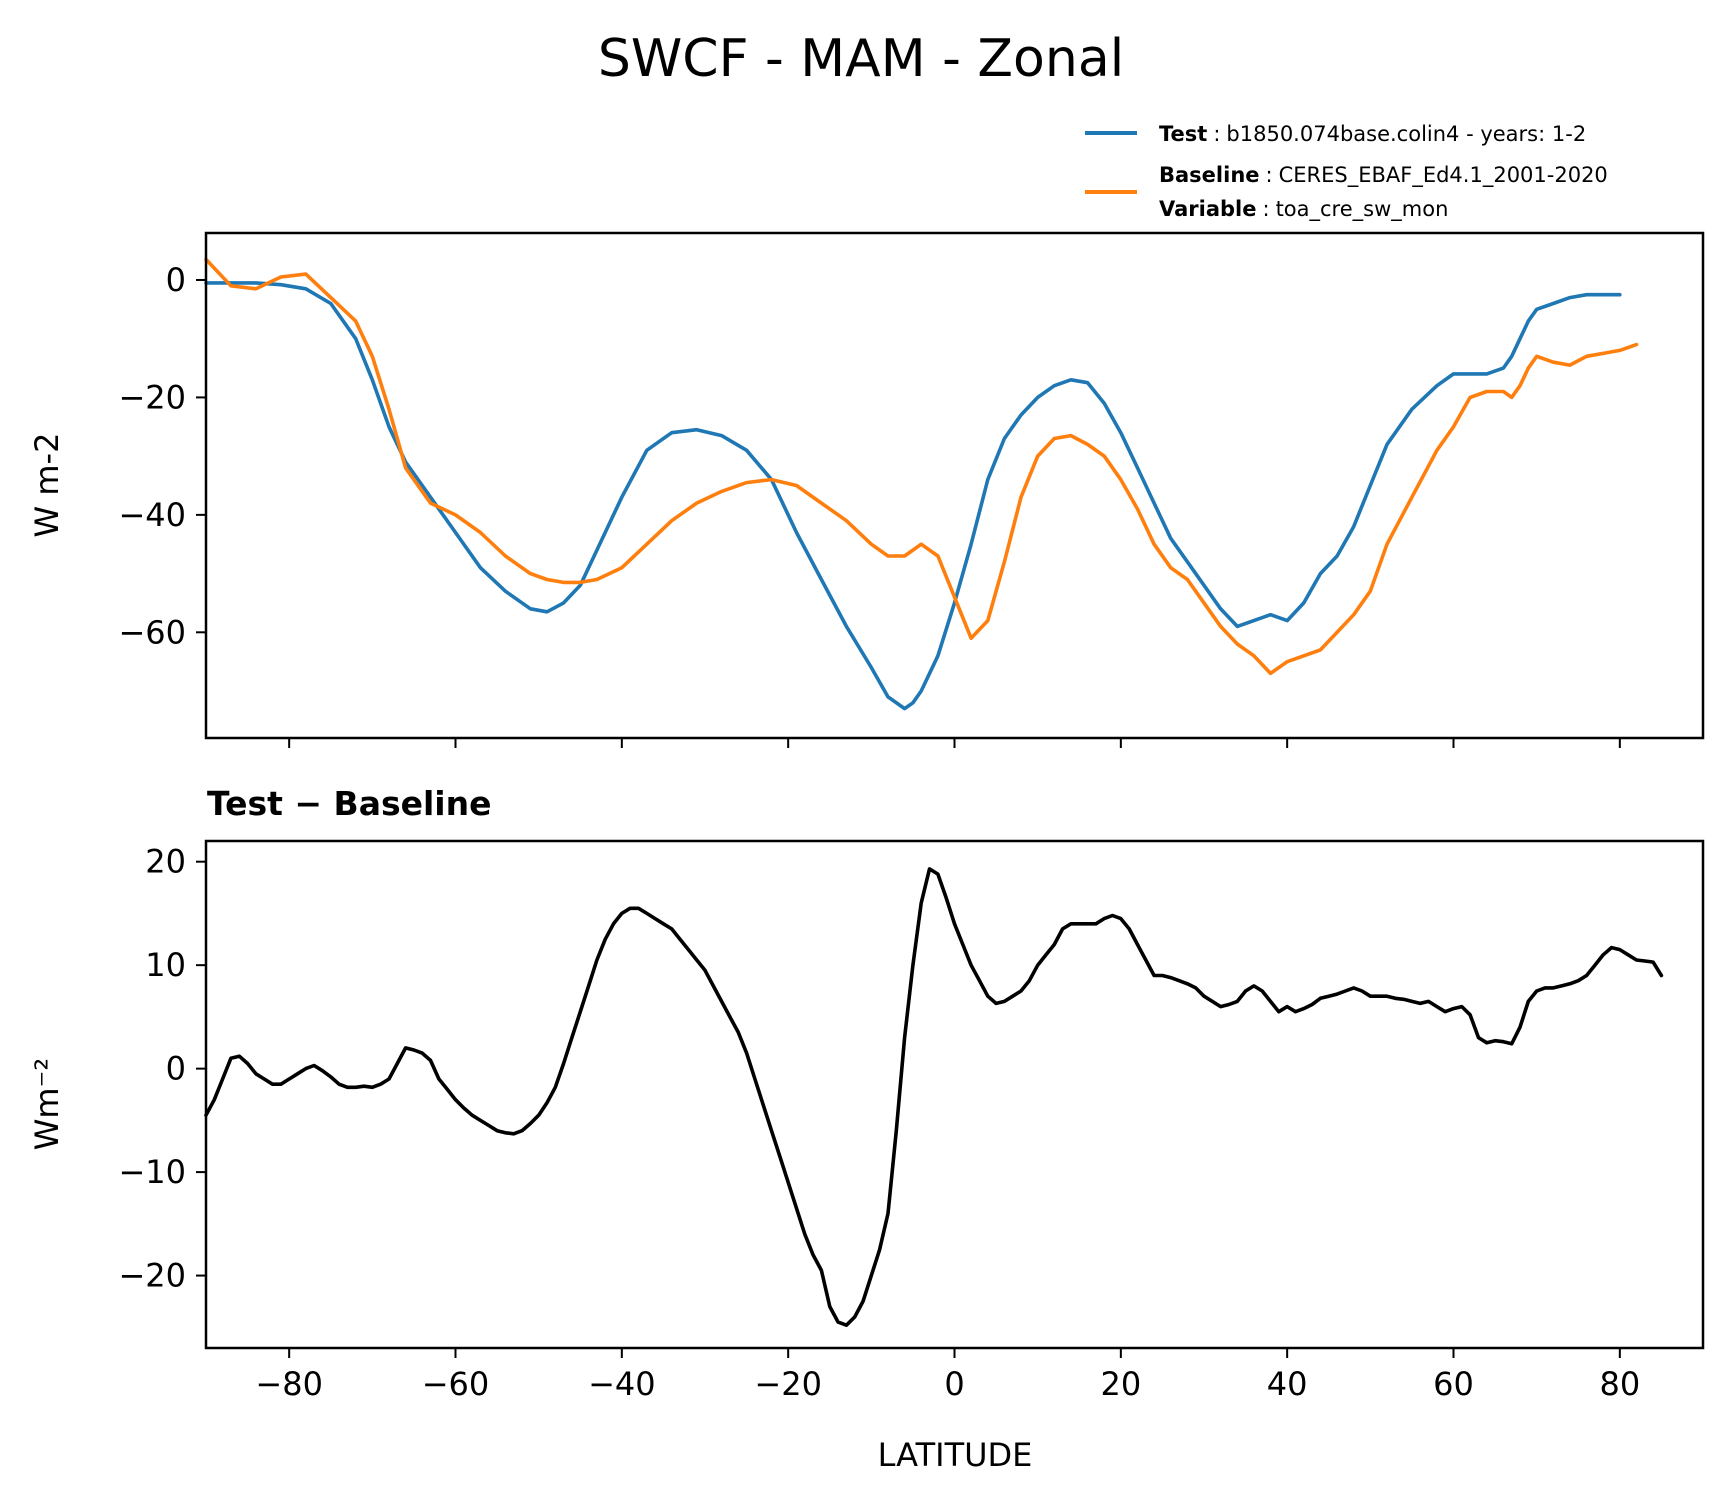  Describe the element at coordinates (1362, 209) in the screenshot. I see `legend-variable-value: toa_cre_sw_mon` at that location.